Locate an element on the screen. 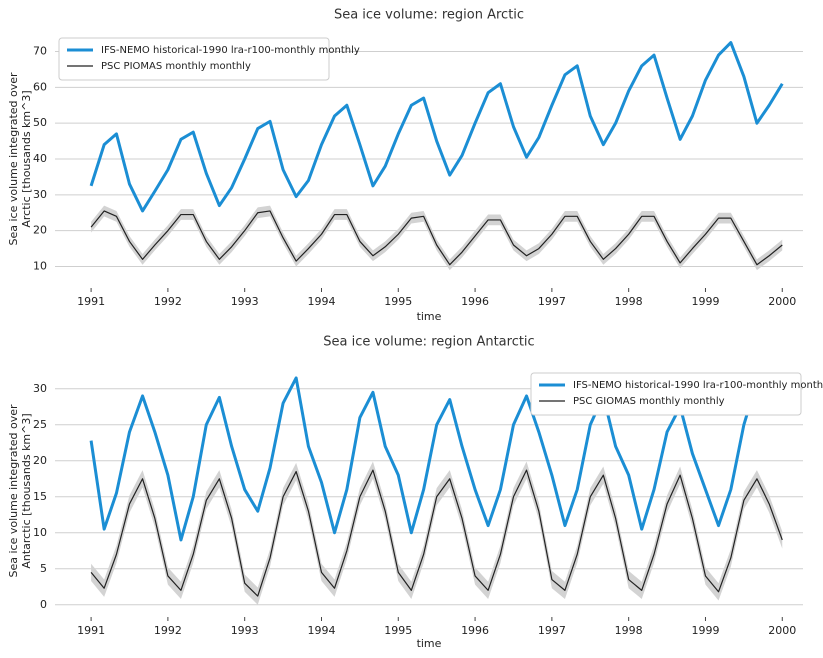  chart-title: Sea ice volume: region Antarctic is located at coordinates (428, 342).